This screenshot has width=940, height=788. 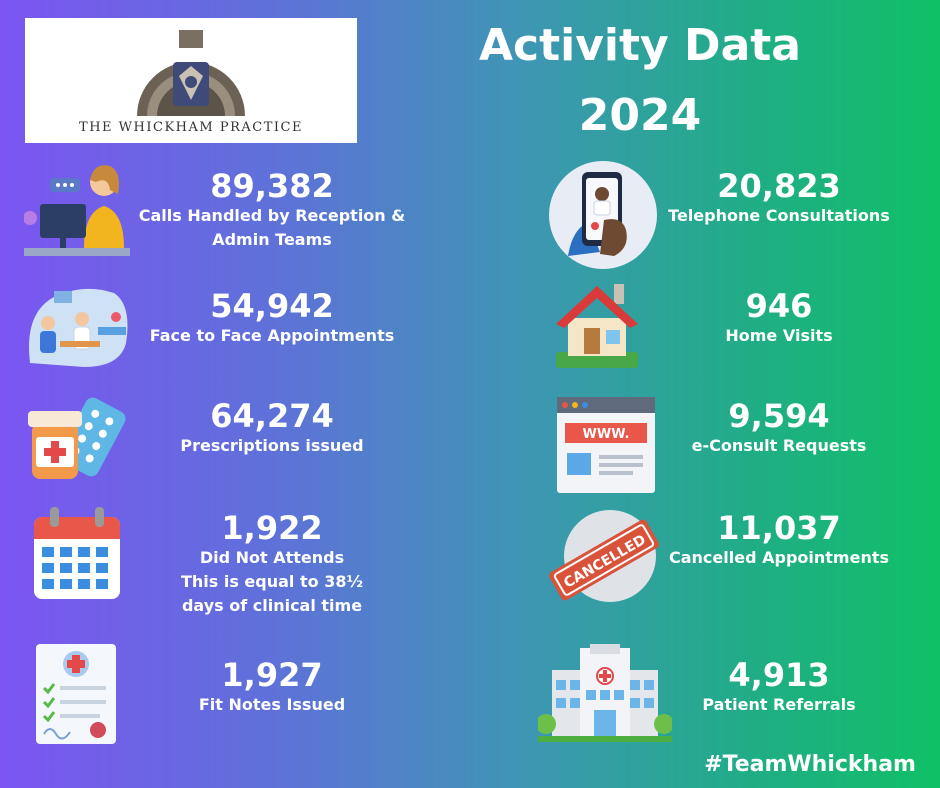 I want to click on stat-label: days of clinical time, so click(x=272, y=605).